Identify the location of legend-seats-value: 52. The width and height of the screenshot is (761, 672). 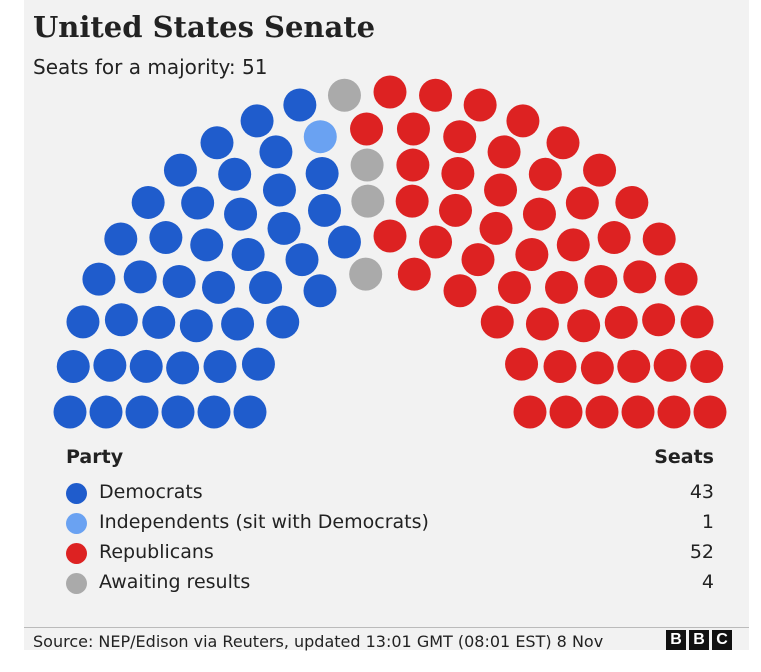
(701, 552).